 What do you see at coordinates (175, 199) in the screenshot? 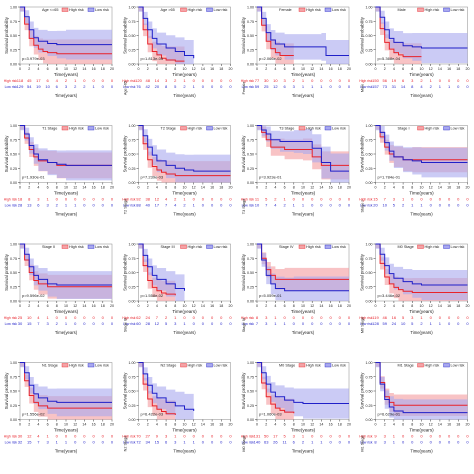
I see `risk-count-high: 2` at bounding box center [175, 199].